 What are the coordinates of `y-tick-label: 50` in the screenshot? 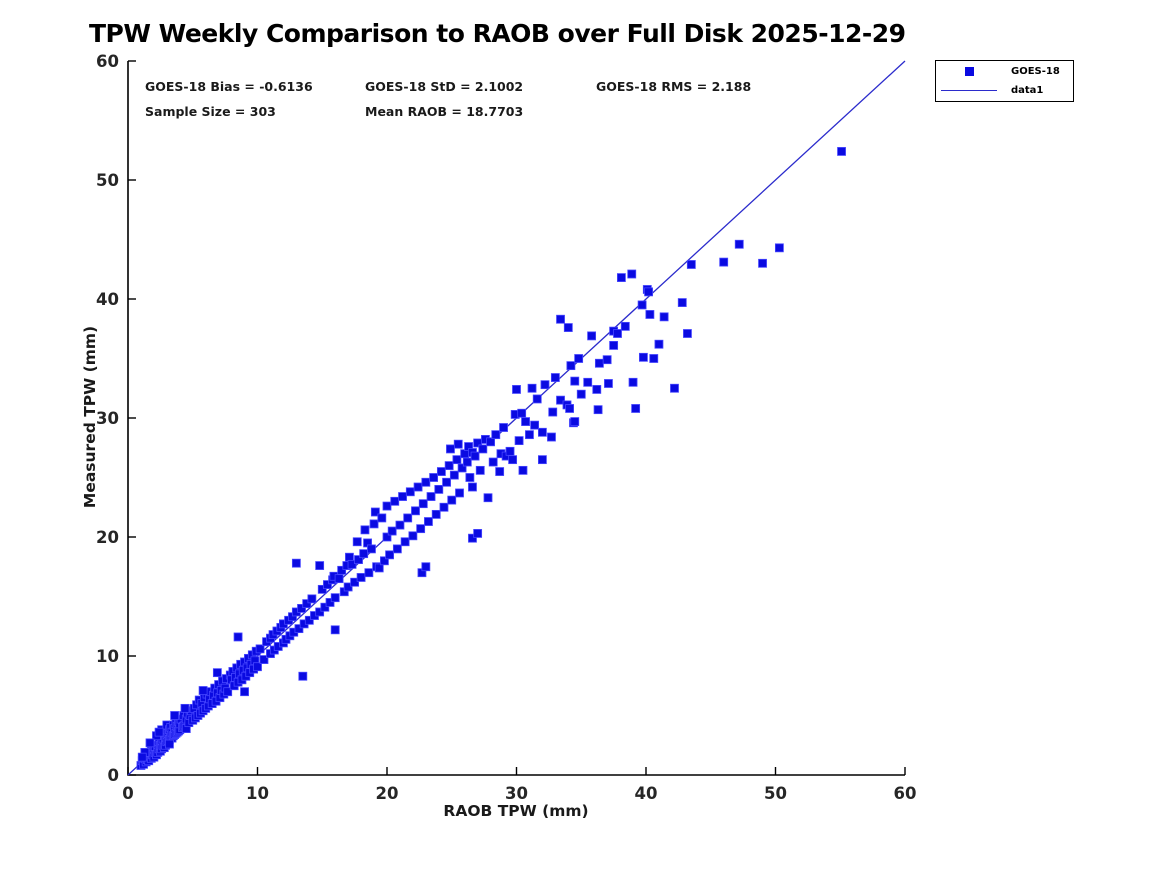 It's located at (107, 180).